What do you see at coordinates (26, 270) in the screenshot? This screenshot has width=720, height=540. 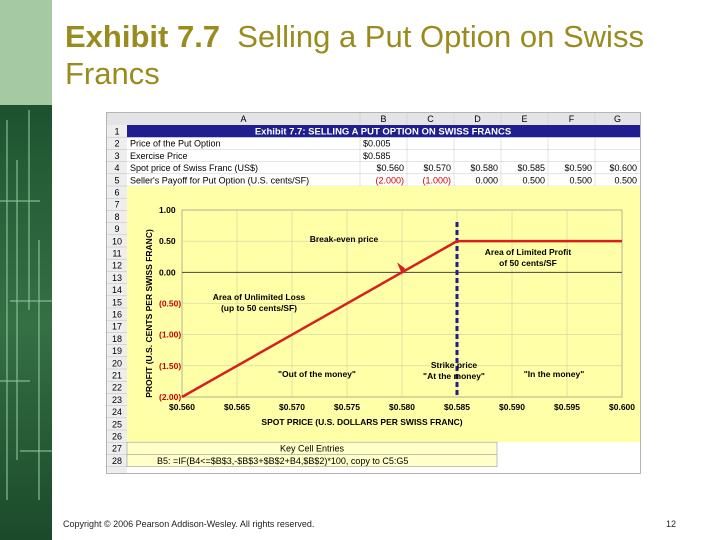 I see `decorative-circuit-bar` at bounding box center [26, 270].